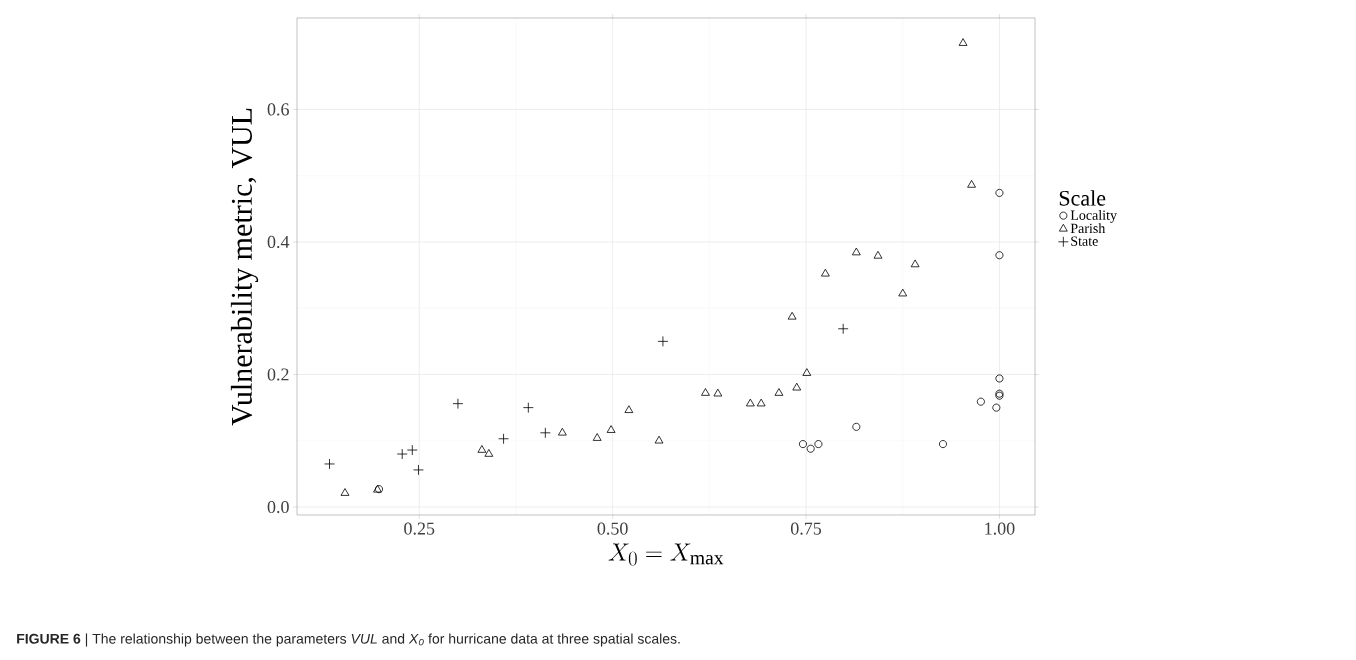 The image size is (1356, 660). What do you see at coordinates (1082, 198) in the screenshot?
I see `legend-title: Scale` at bounding box center [1082, 198].